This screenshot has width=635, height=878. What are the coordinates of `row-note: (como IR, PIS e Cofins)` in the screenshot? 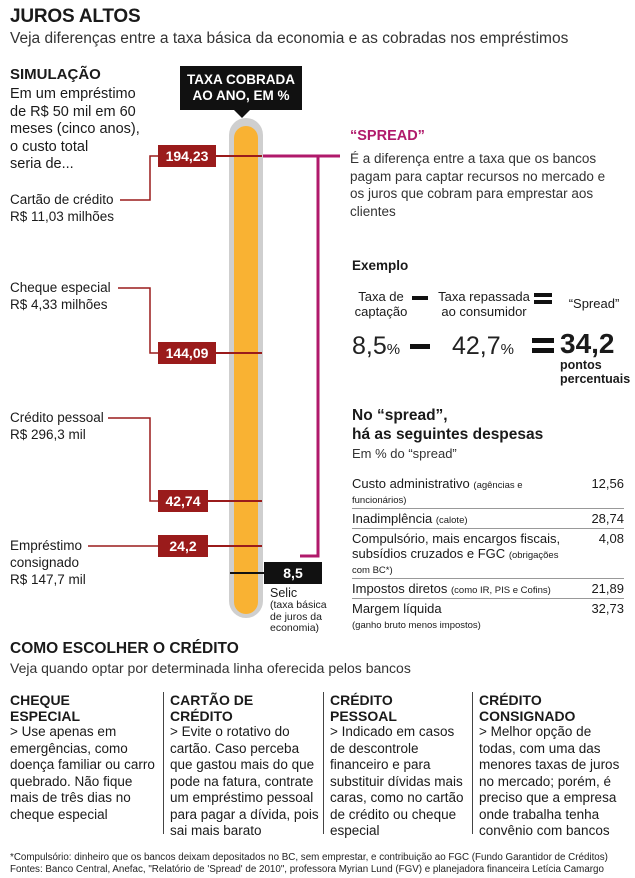 It's located at (501, 590).